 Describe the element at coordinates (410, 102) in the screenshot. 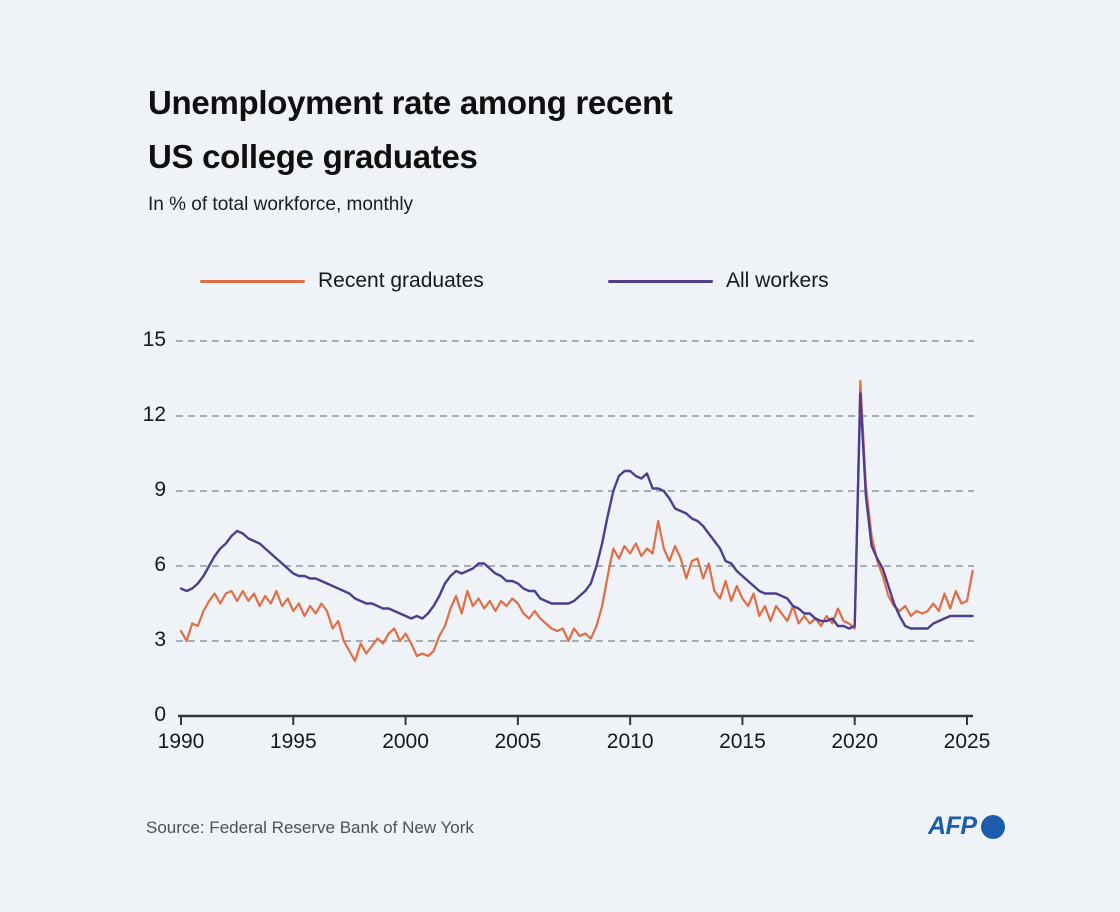

I see `chart-title-line-1: Unemployment rate among recent` at that location.